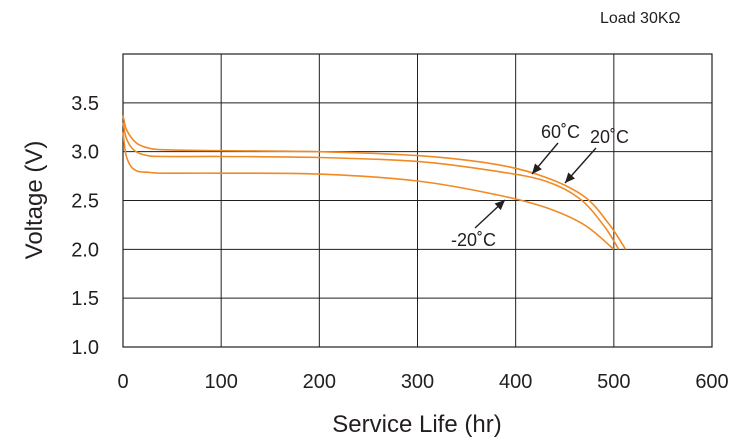 The height and width of the screenshot is (443, 748). What do you see at coordinates (85, 226) in the screenshot?
I see `y-tick-labels: 1.0 1.5 2.0 2.5 3.0 3.5` at bounding box center [85, 226].